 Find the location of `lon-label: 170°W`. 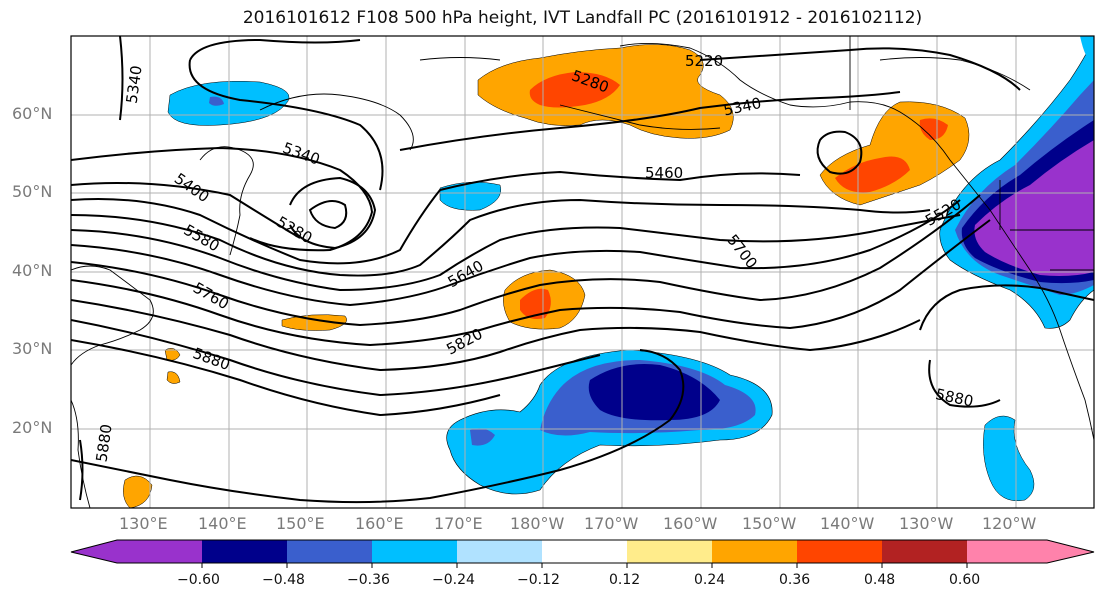

lon-label: 170°W is located at coordinates (611, 523).